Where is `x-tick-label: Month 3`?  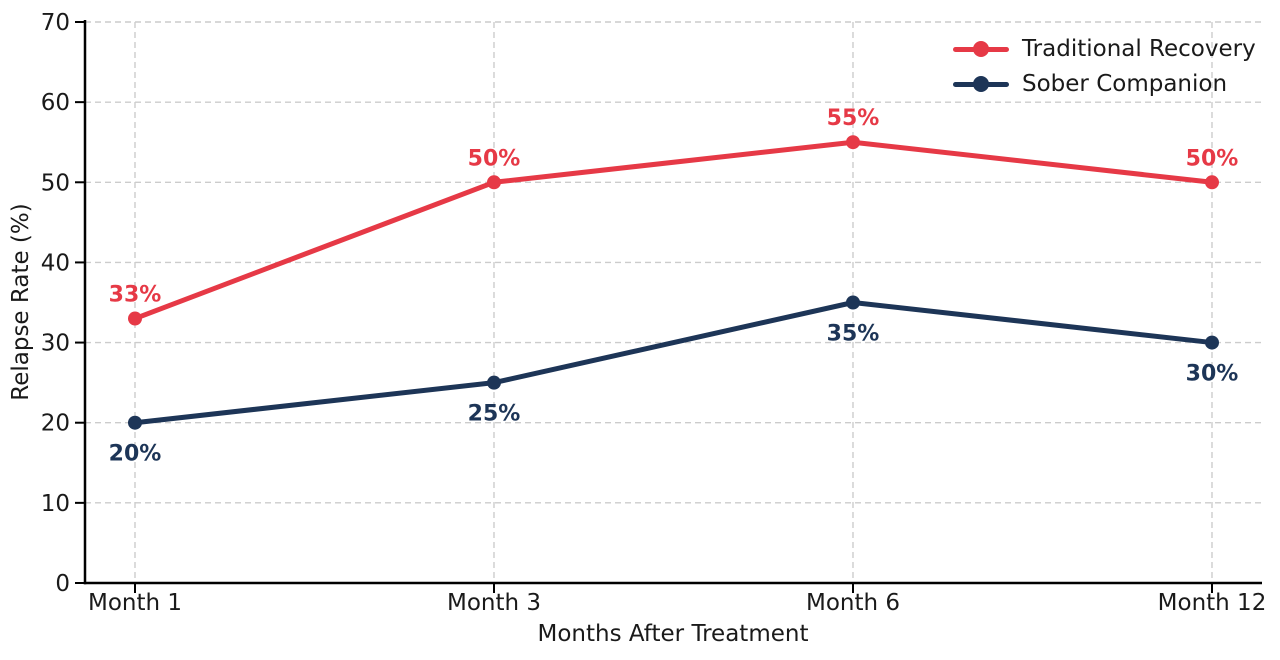 x-tick-label: Month 3 is located at coordinates (494, 603).